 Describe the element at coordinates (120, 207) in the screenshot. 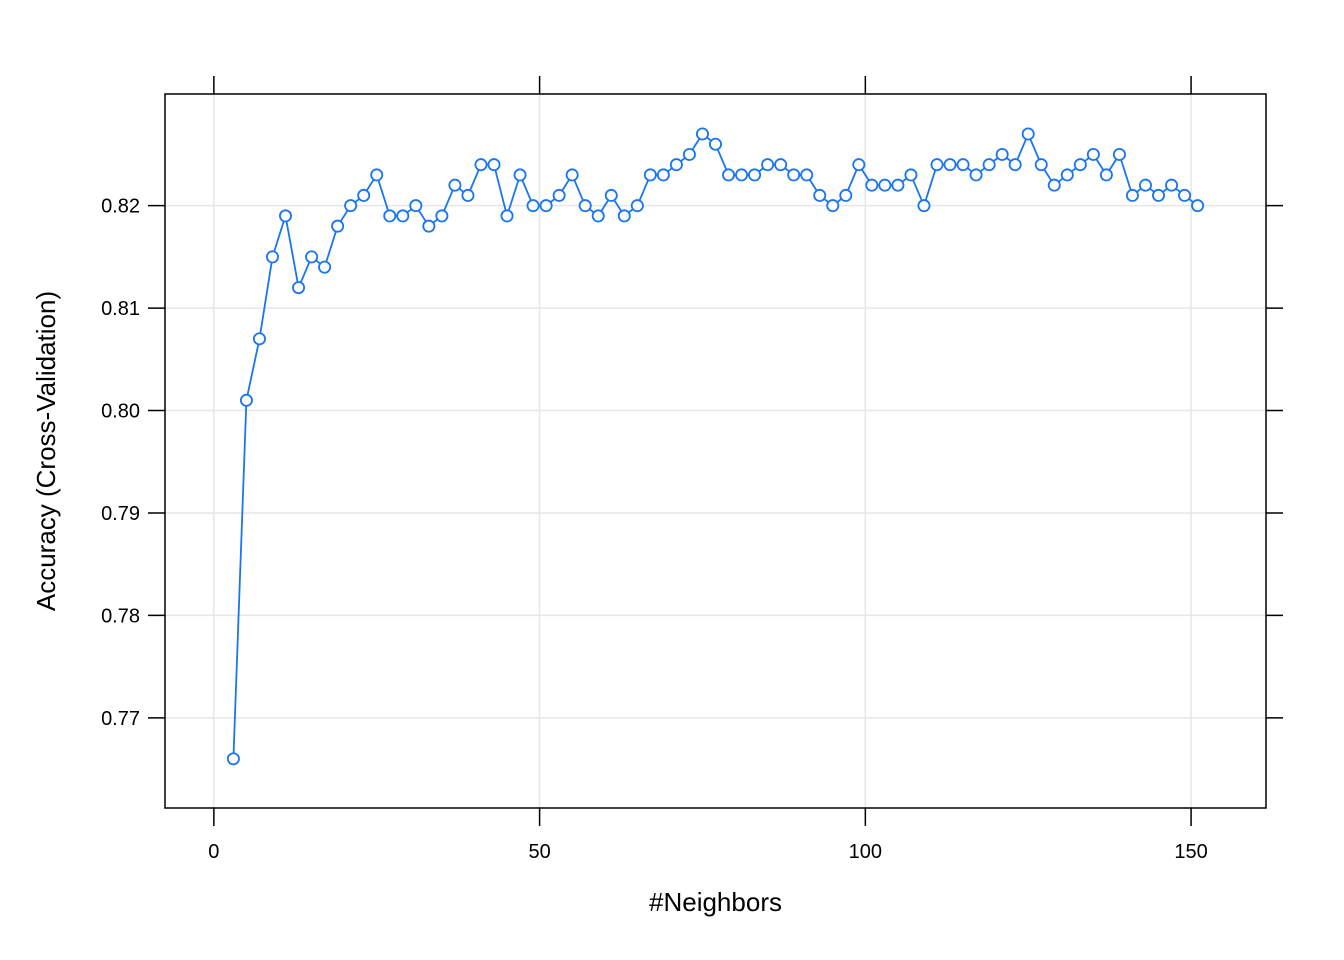

I see `y-tick-label: 0.82` at that location.